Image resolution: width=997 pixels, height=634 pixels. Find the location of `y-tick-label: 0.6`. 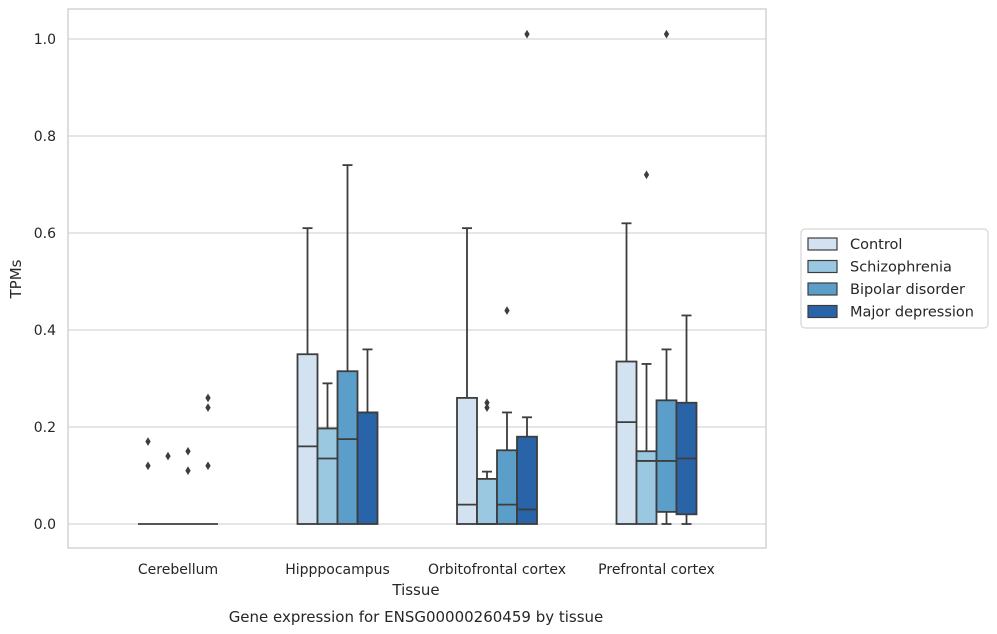

y-tick-label: 0.6 is located at coordinates (45, 234).